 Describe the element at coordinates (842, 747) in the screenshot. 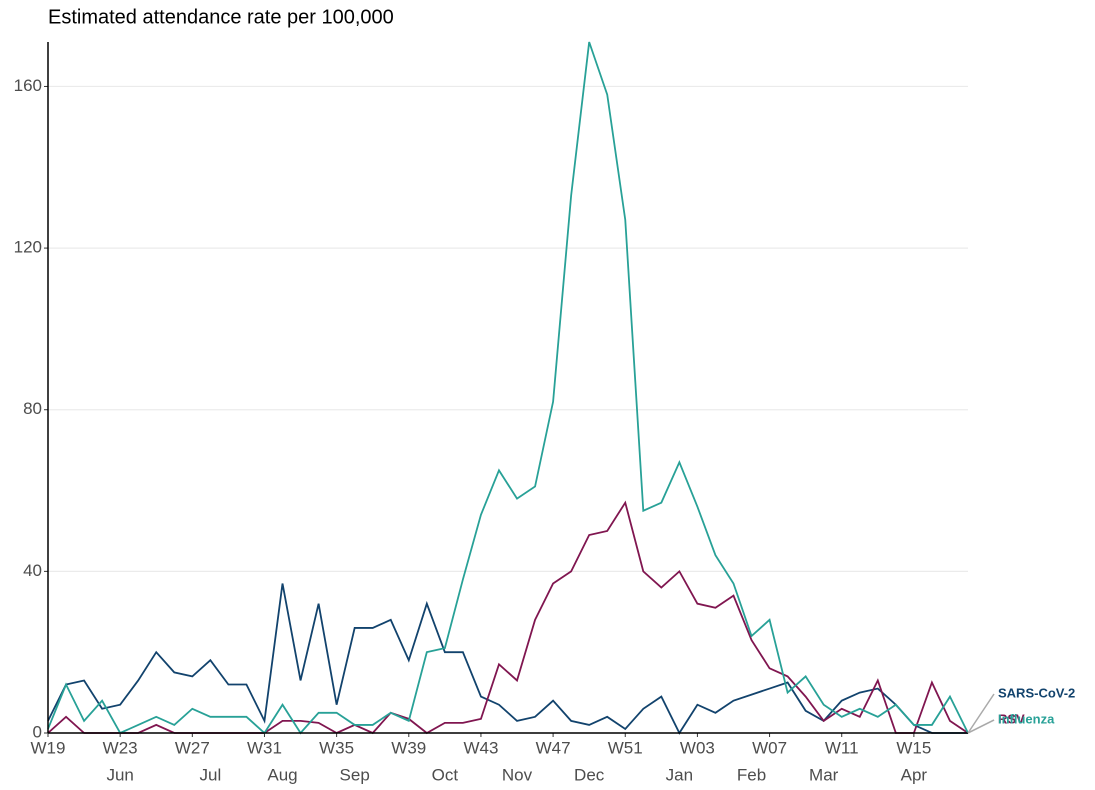

I see `x-tick-label: W11` at that location.